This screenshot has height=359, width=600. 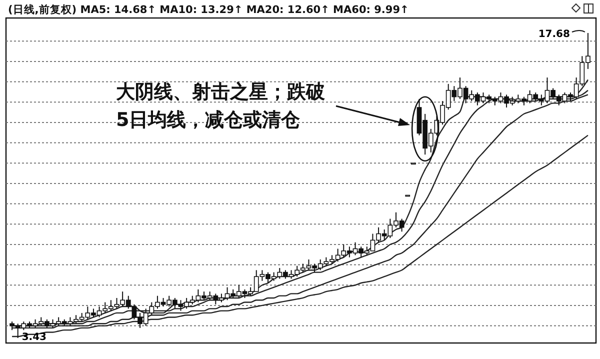 I want to click on annotation: 3.43, so click(x=34, y=337).